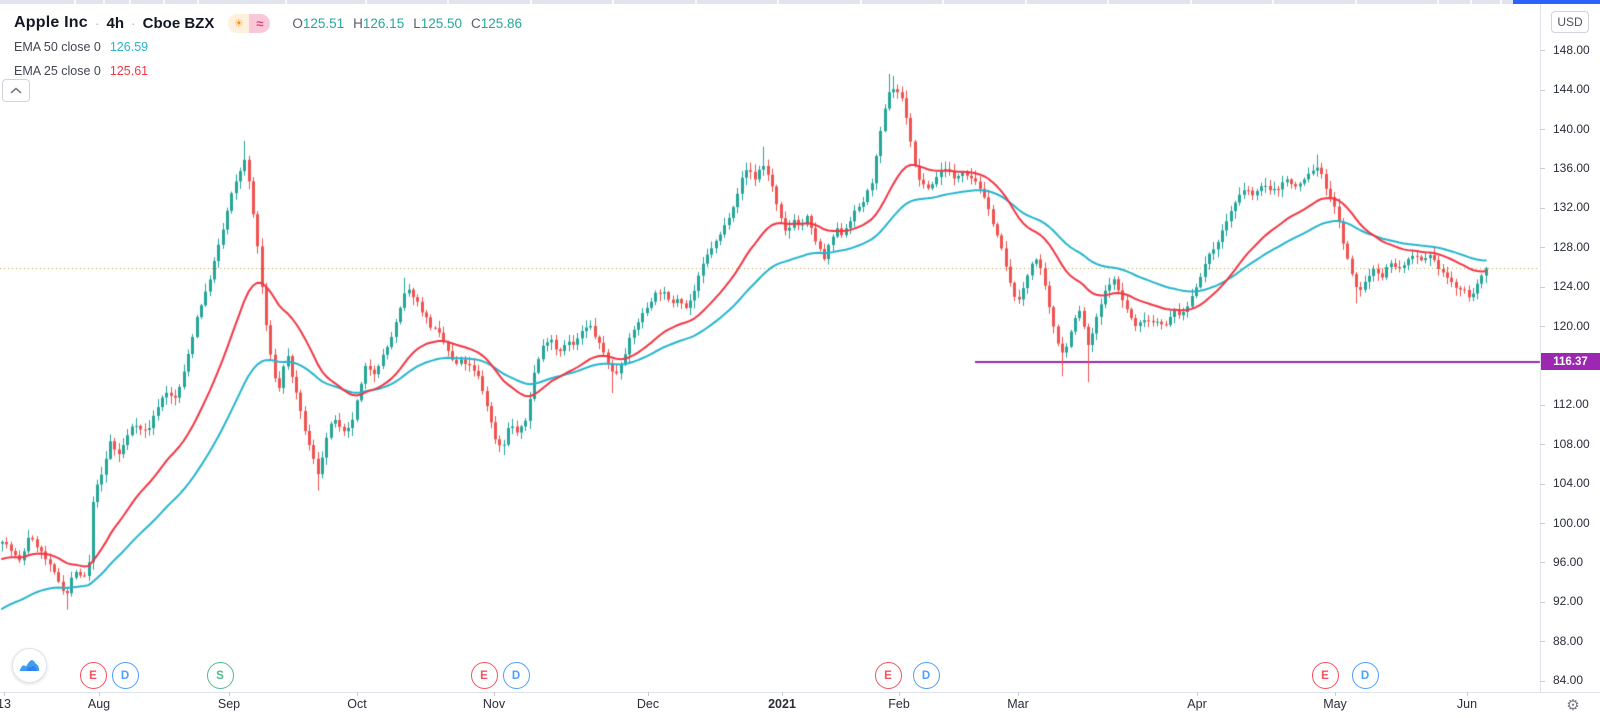 The width and height of the screenshot is (1600, 718). I want to click on ohlc-values: O 125.51 H 126.15 L 125.50 C 125.86, so click(411, 23).